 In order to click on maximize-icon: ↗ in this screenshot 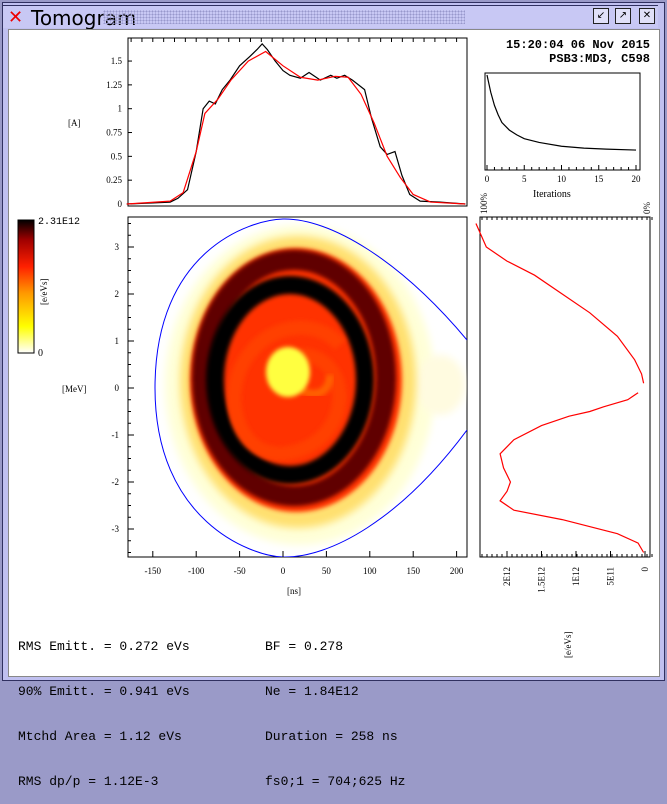, I will do `click(623, 16)`.